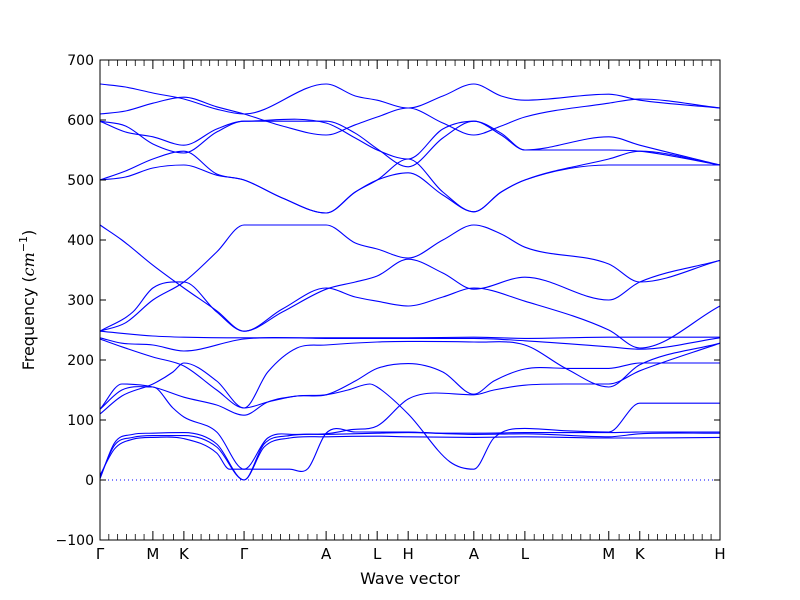 This screenshot has height=600, width=800. I want to click on y-tick-label: 700, so click(80, 61).